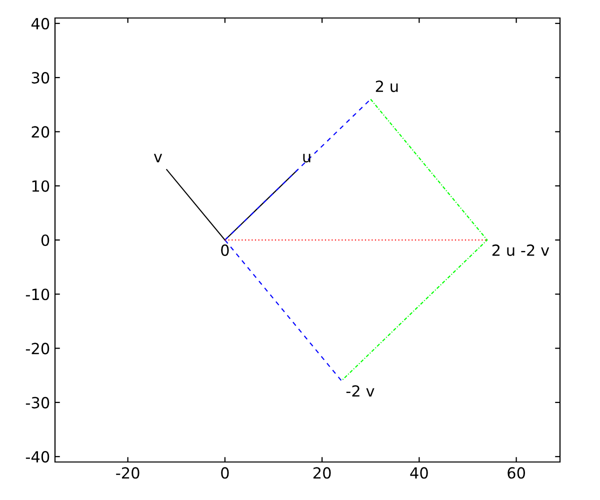 The width and height of the screenshot is (600, 500). I want to click on annotation: 2 u -2 v, so click(521, 250).